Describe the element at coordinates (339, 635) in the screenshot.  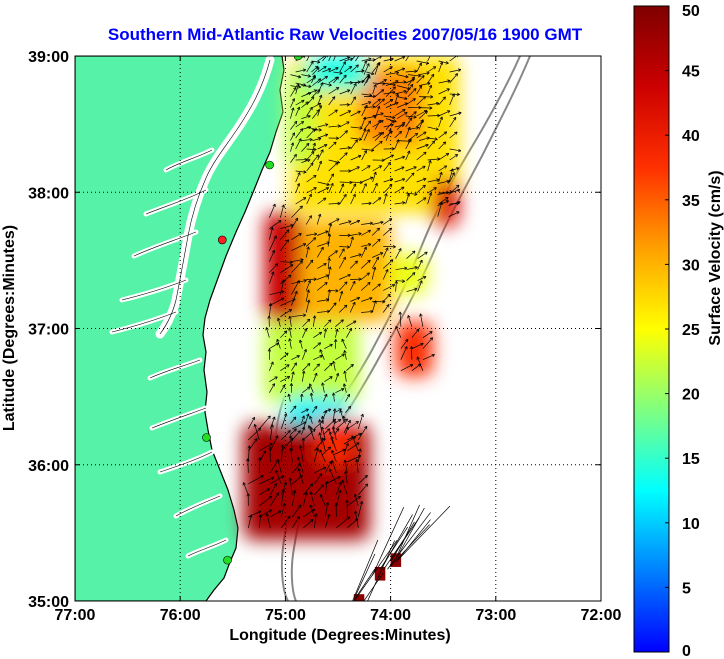
I see `x-axis-label: Longitude (Degrees:Minutes)` at that location.